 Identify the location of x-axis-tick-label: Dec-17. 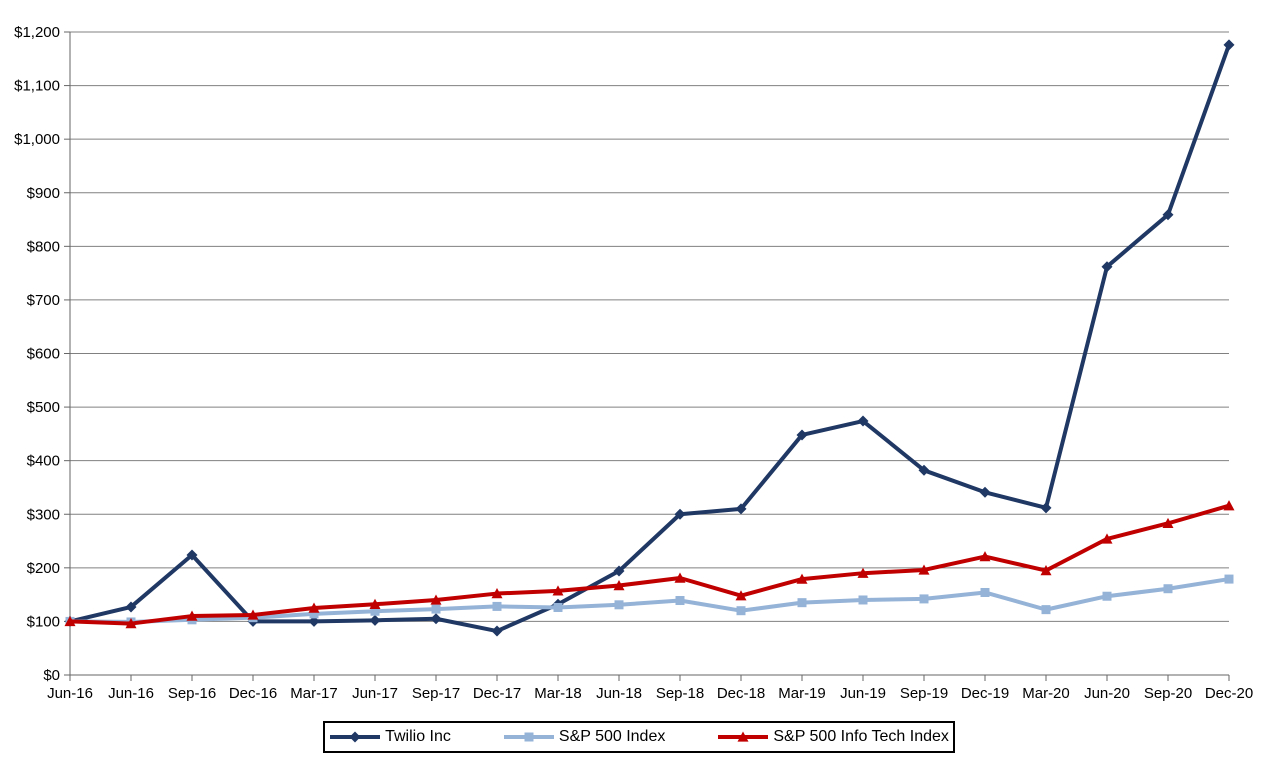
(497, 693).